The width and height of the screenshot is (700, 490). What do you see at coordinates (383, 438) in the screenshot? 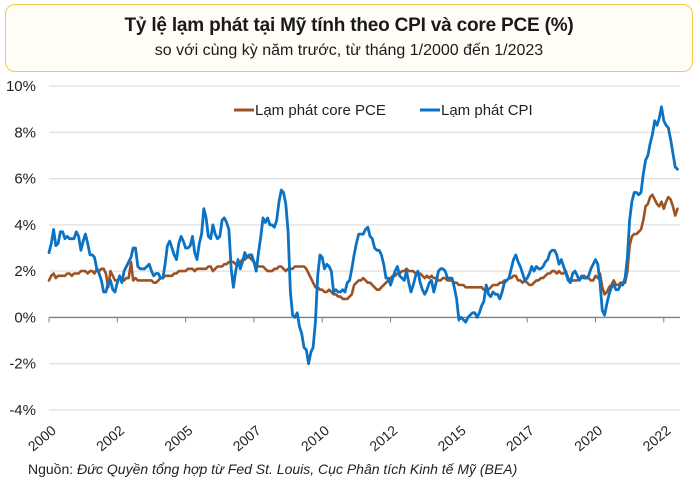
I see `x-tick-label: 2012` at bounding box center [383, 438].